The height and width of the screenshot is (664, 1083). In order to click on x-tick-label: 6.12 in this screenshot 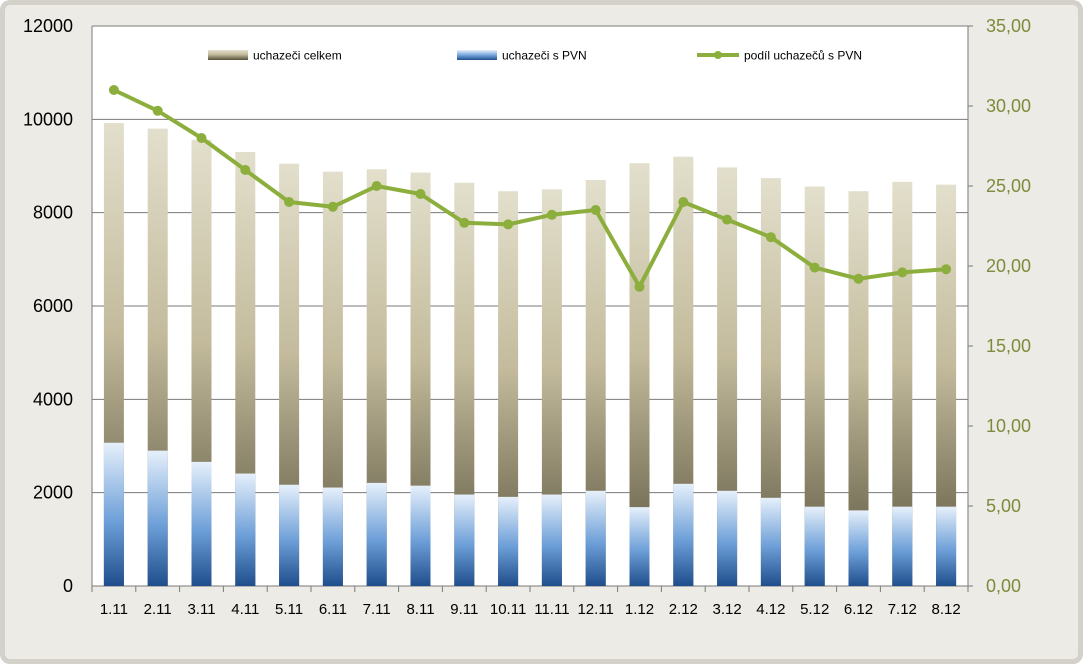, I will do `click(858, 609)`.